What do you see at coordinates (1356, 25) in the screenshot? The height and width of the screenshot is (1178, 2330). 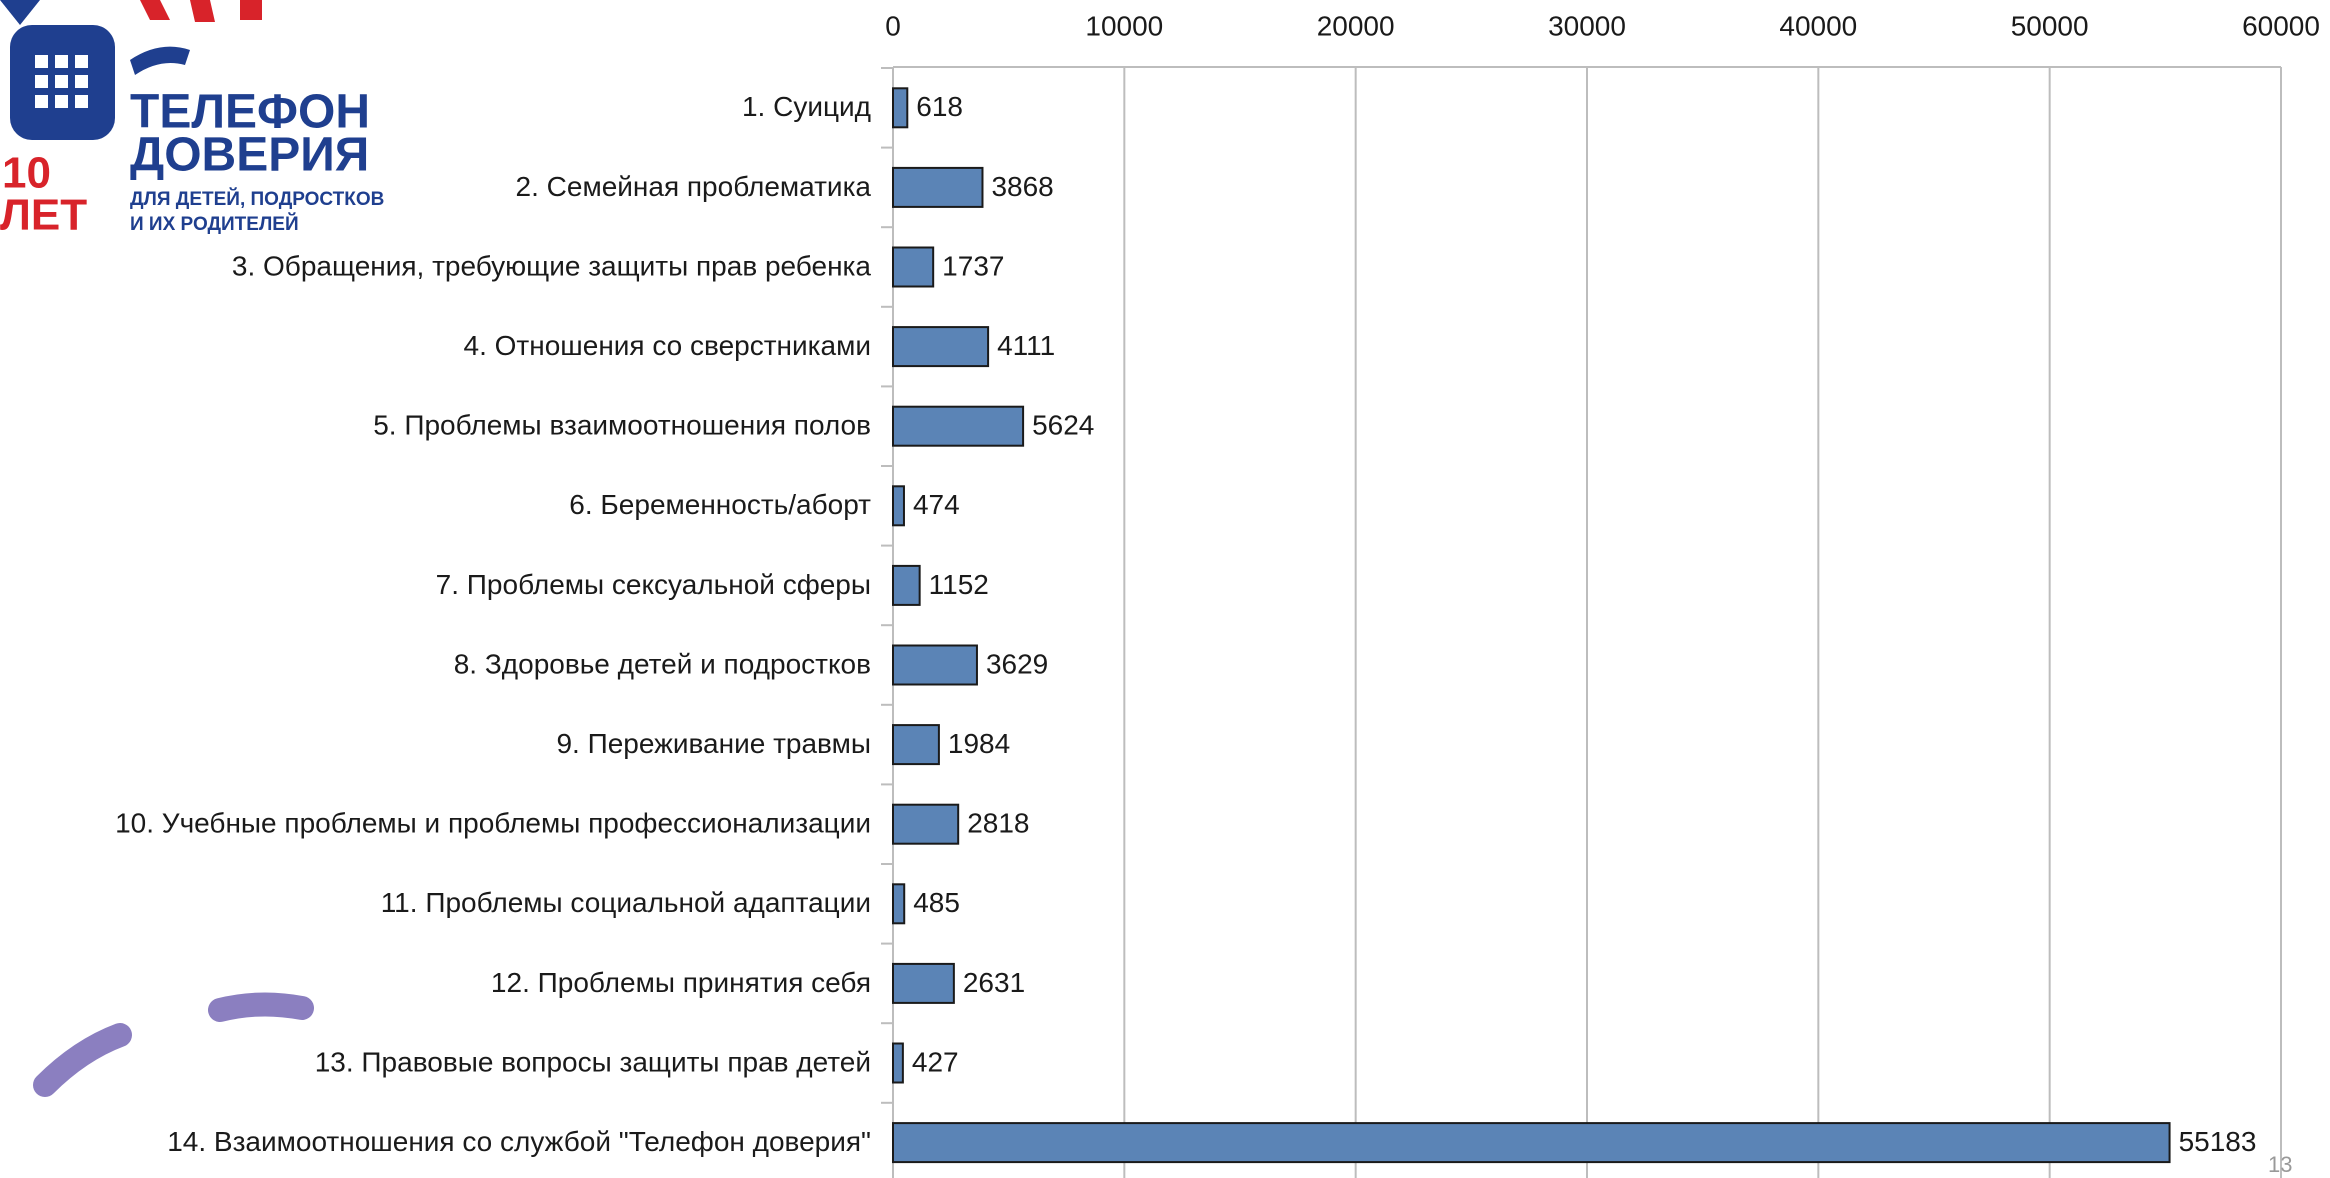 I see `x-tick-label: 20000` at bounding box center [1356, 25].